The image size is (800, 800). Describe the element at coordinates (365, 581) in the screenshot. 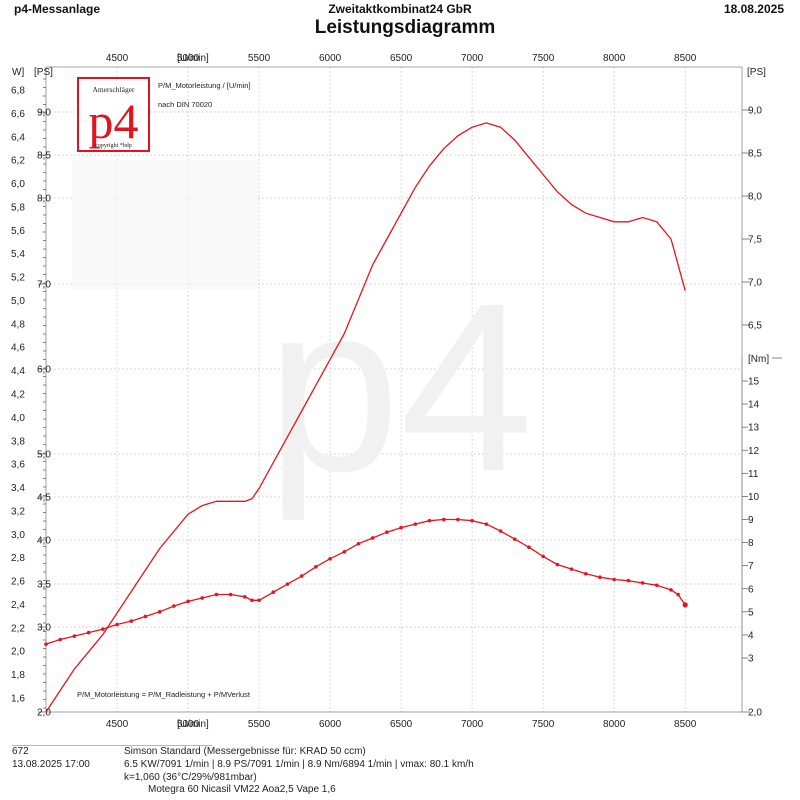

I see `torque-series-line` at that location.